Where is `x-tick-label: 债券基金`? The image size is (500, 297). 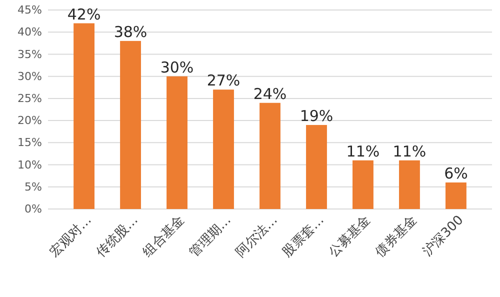
x-tick-label: 债券基金 is located at coordinates (396, 236).